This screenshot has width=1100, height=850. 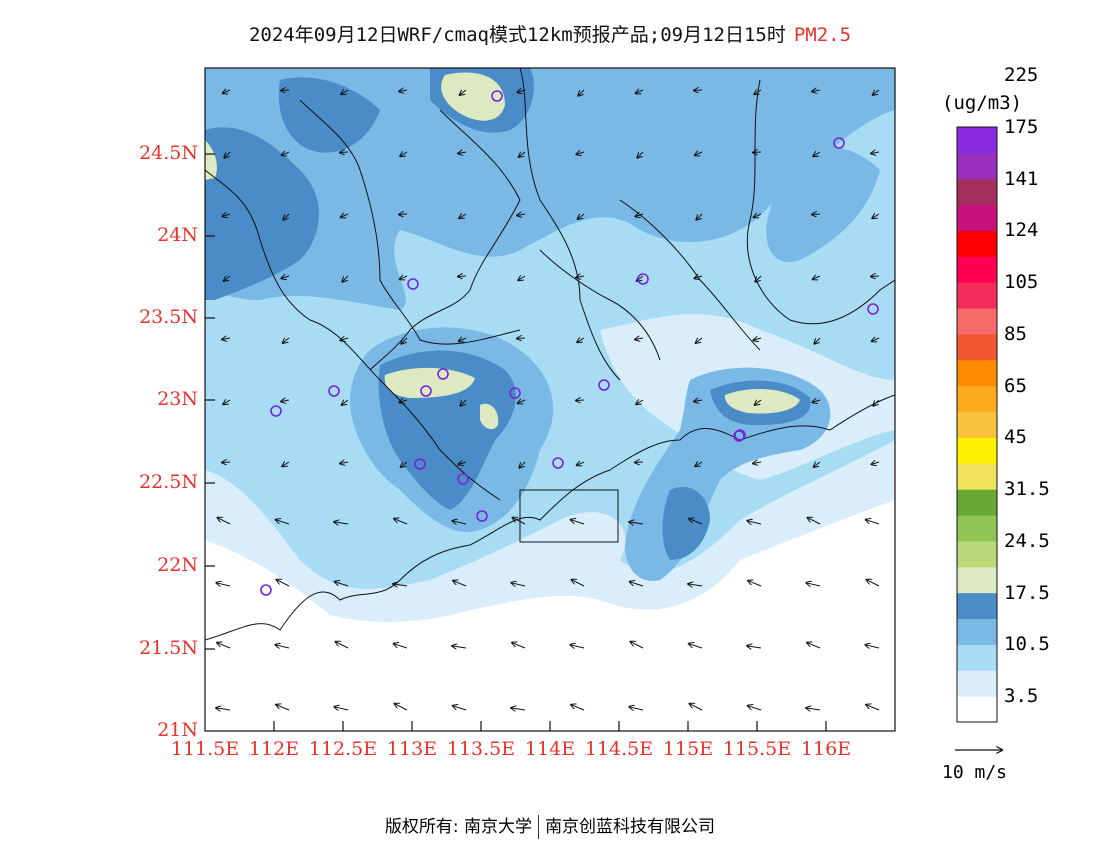 What do you see at coordinates (168, 153) in the screenshot?
I see `lat-tick-label: 24.5N` at bounding box center [168, 153].